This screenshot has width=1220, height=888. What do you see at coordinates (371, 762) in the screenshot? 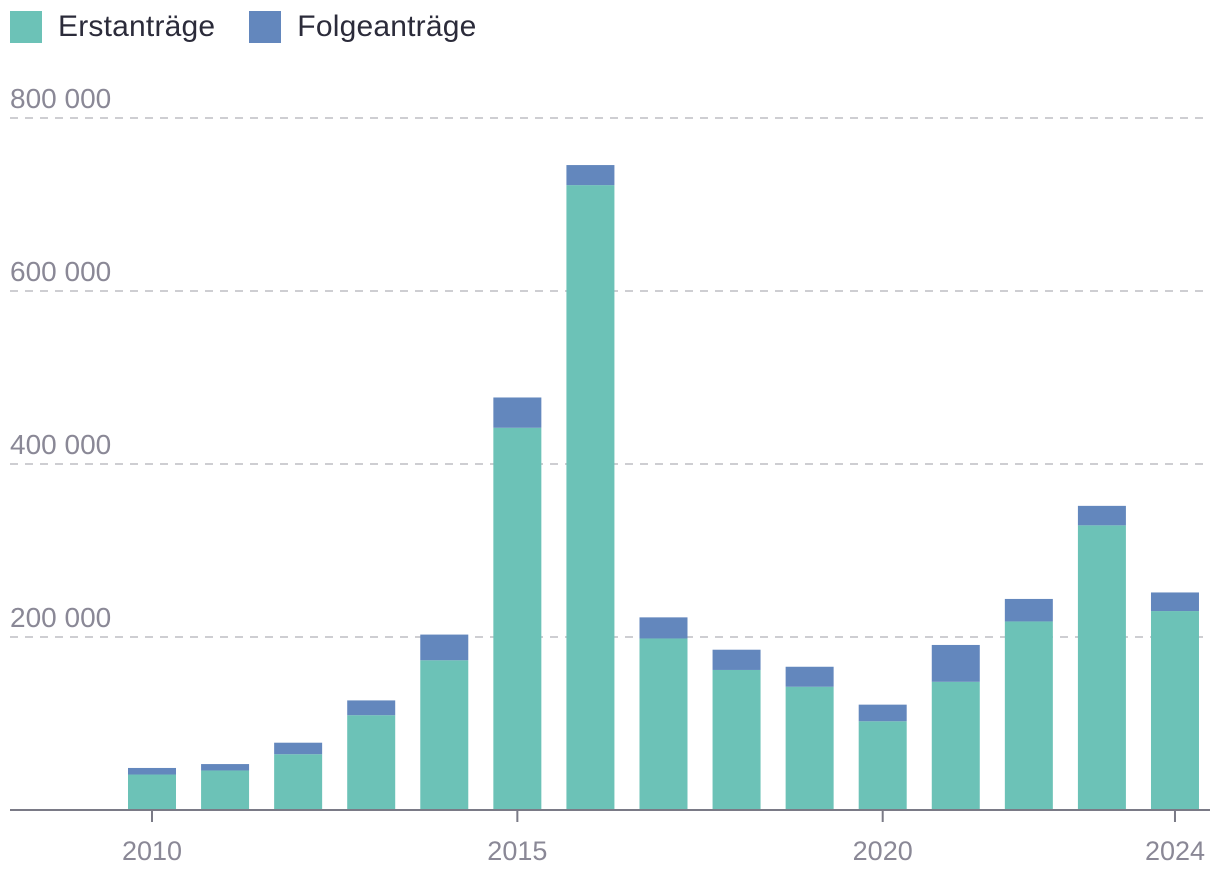
I see `bar-first-2013` at bounding box center [371, 762].